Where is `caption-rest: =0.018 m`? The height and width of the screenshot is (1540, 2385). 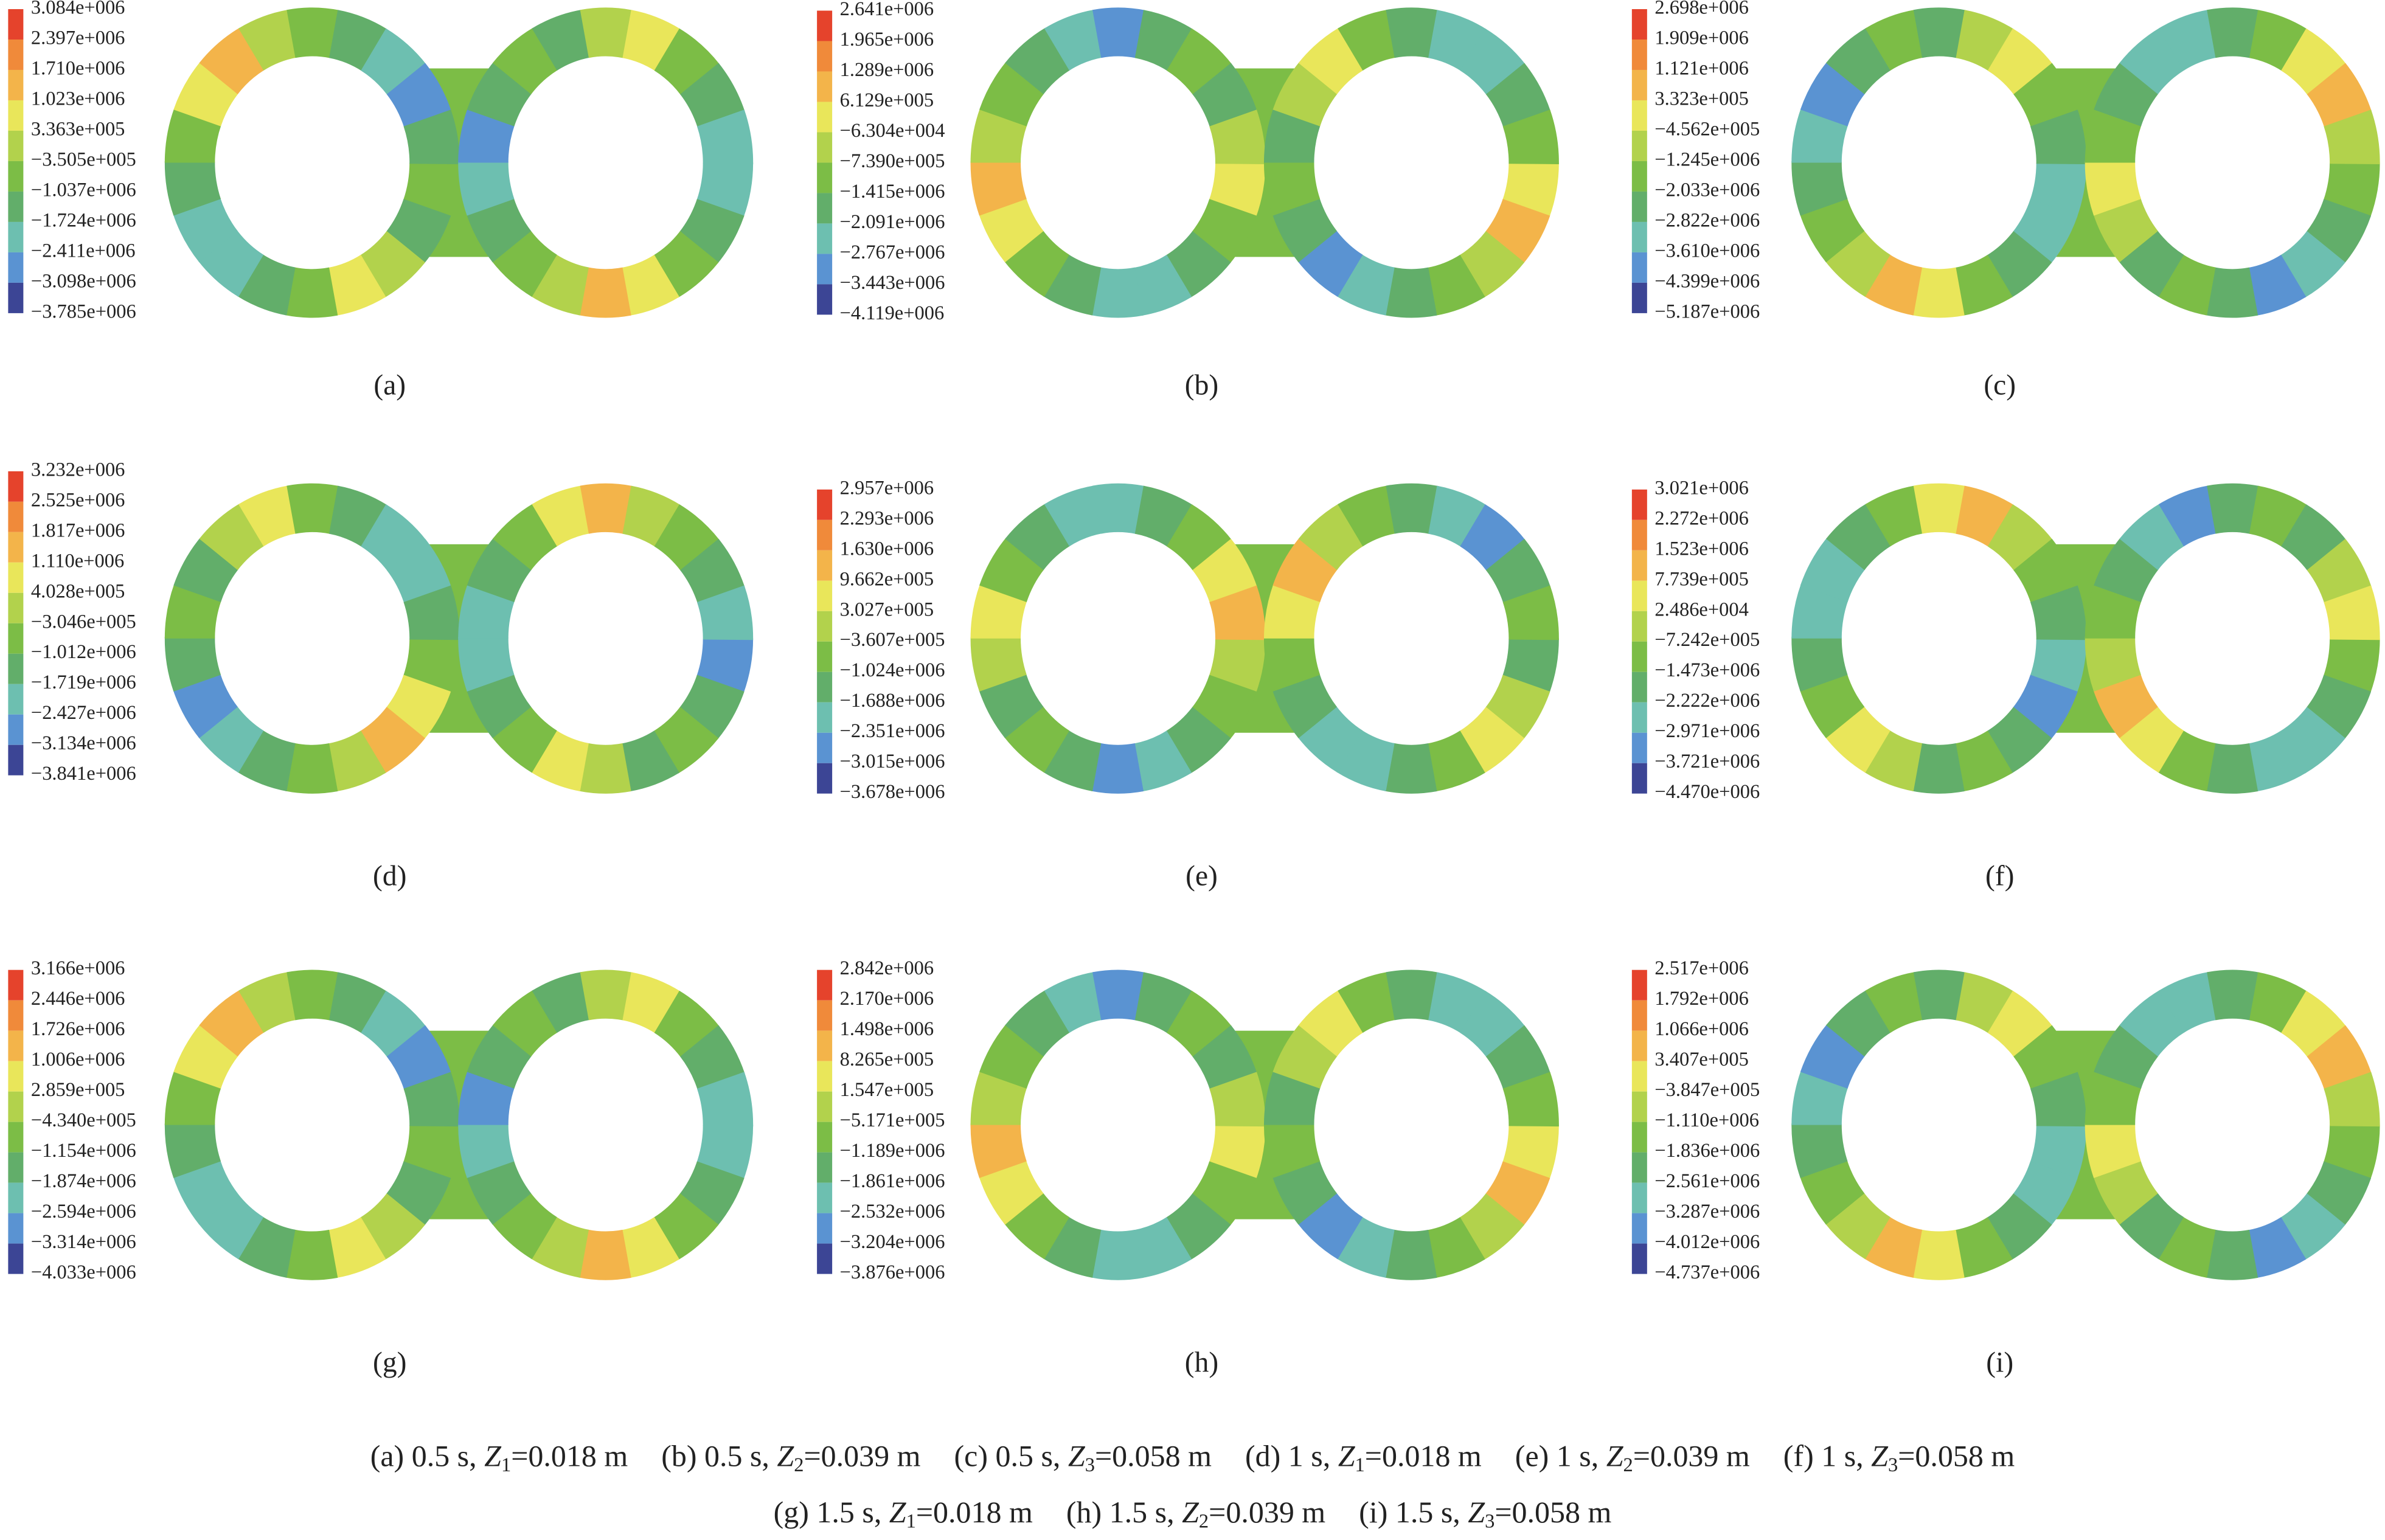 caption-rest: =0.018 m is located at coordinates (1423, 1456).